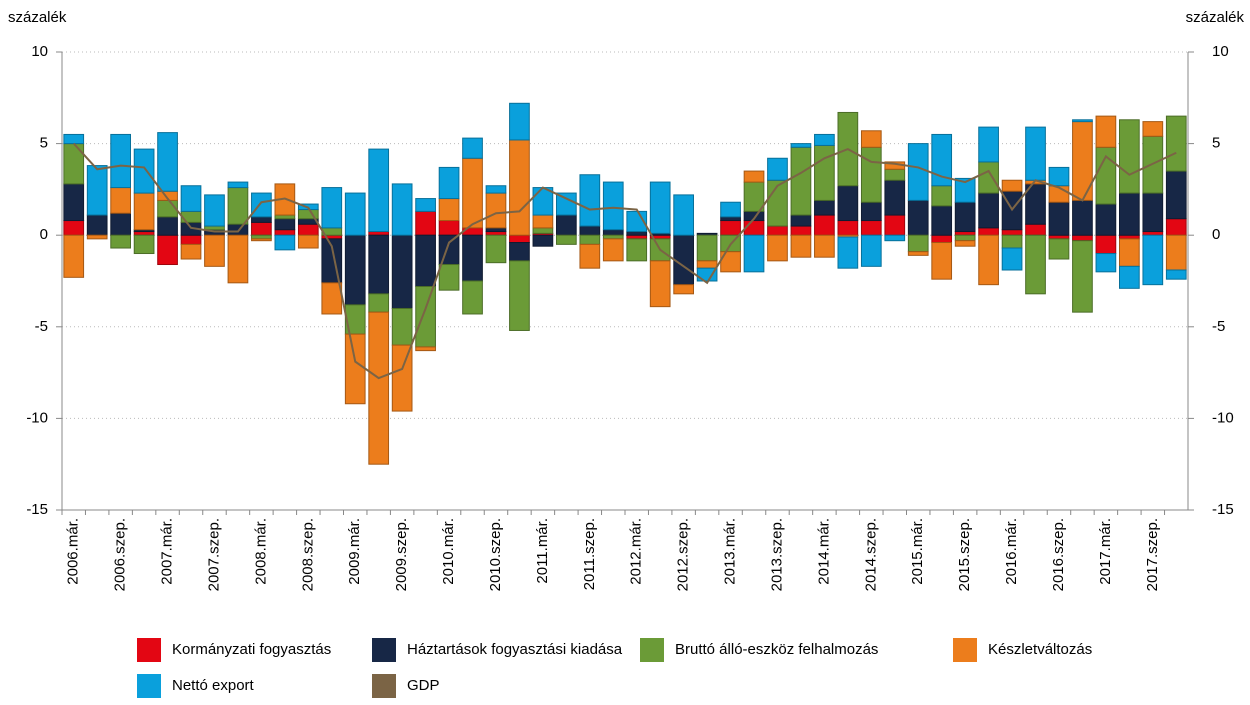  I want to click on x-tick-label: 2015.már., so click(917, 551).